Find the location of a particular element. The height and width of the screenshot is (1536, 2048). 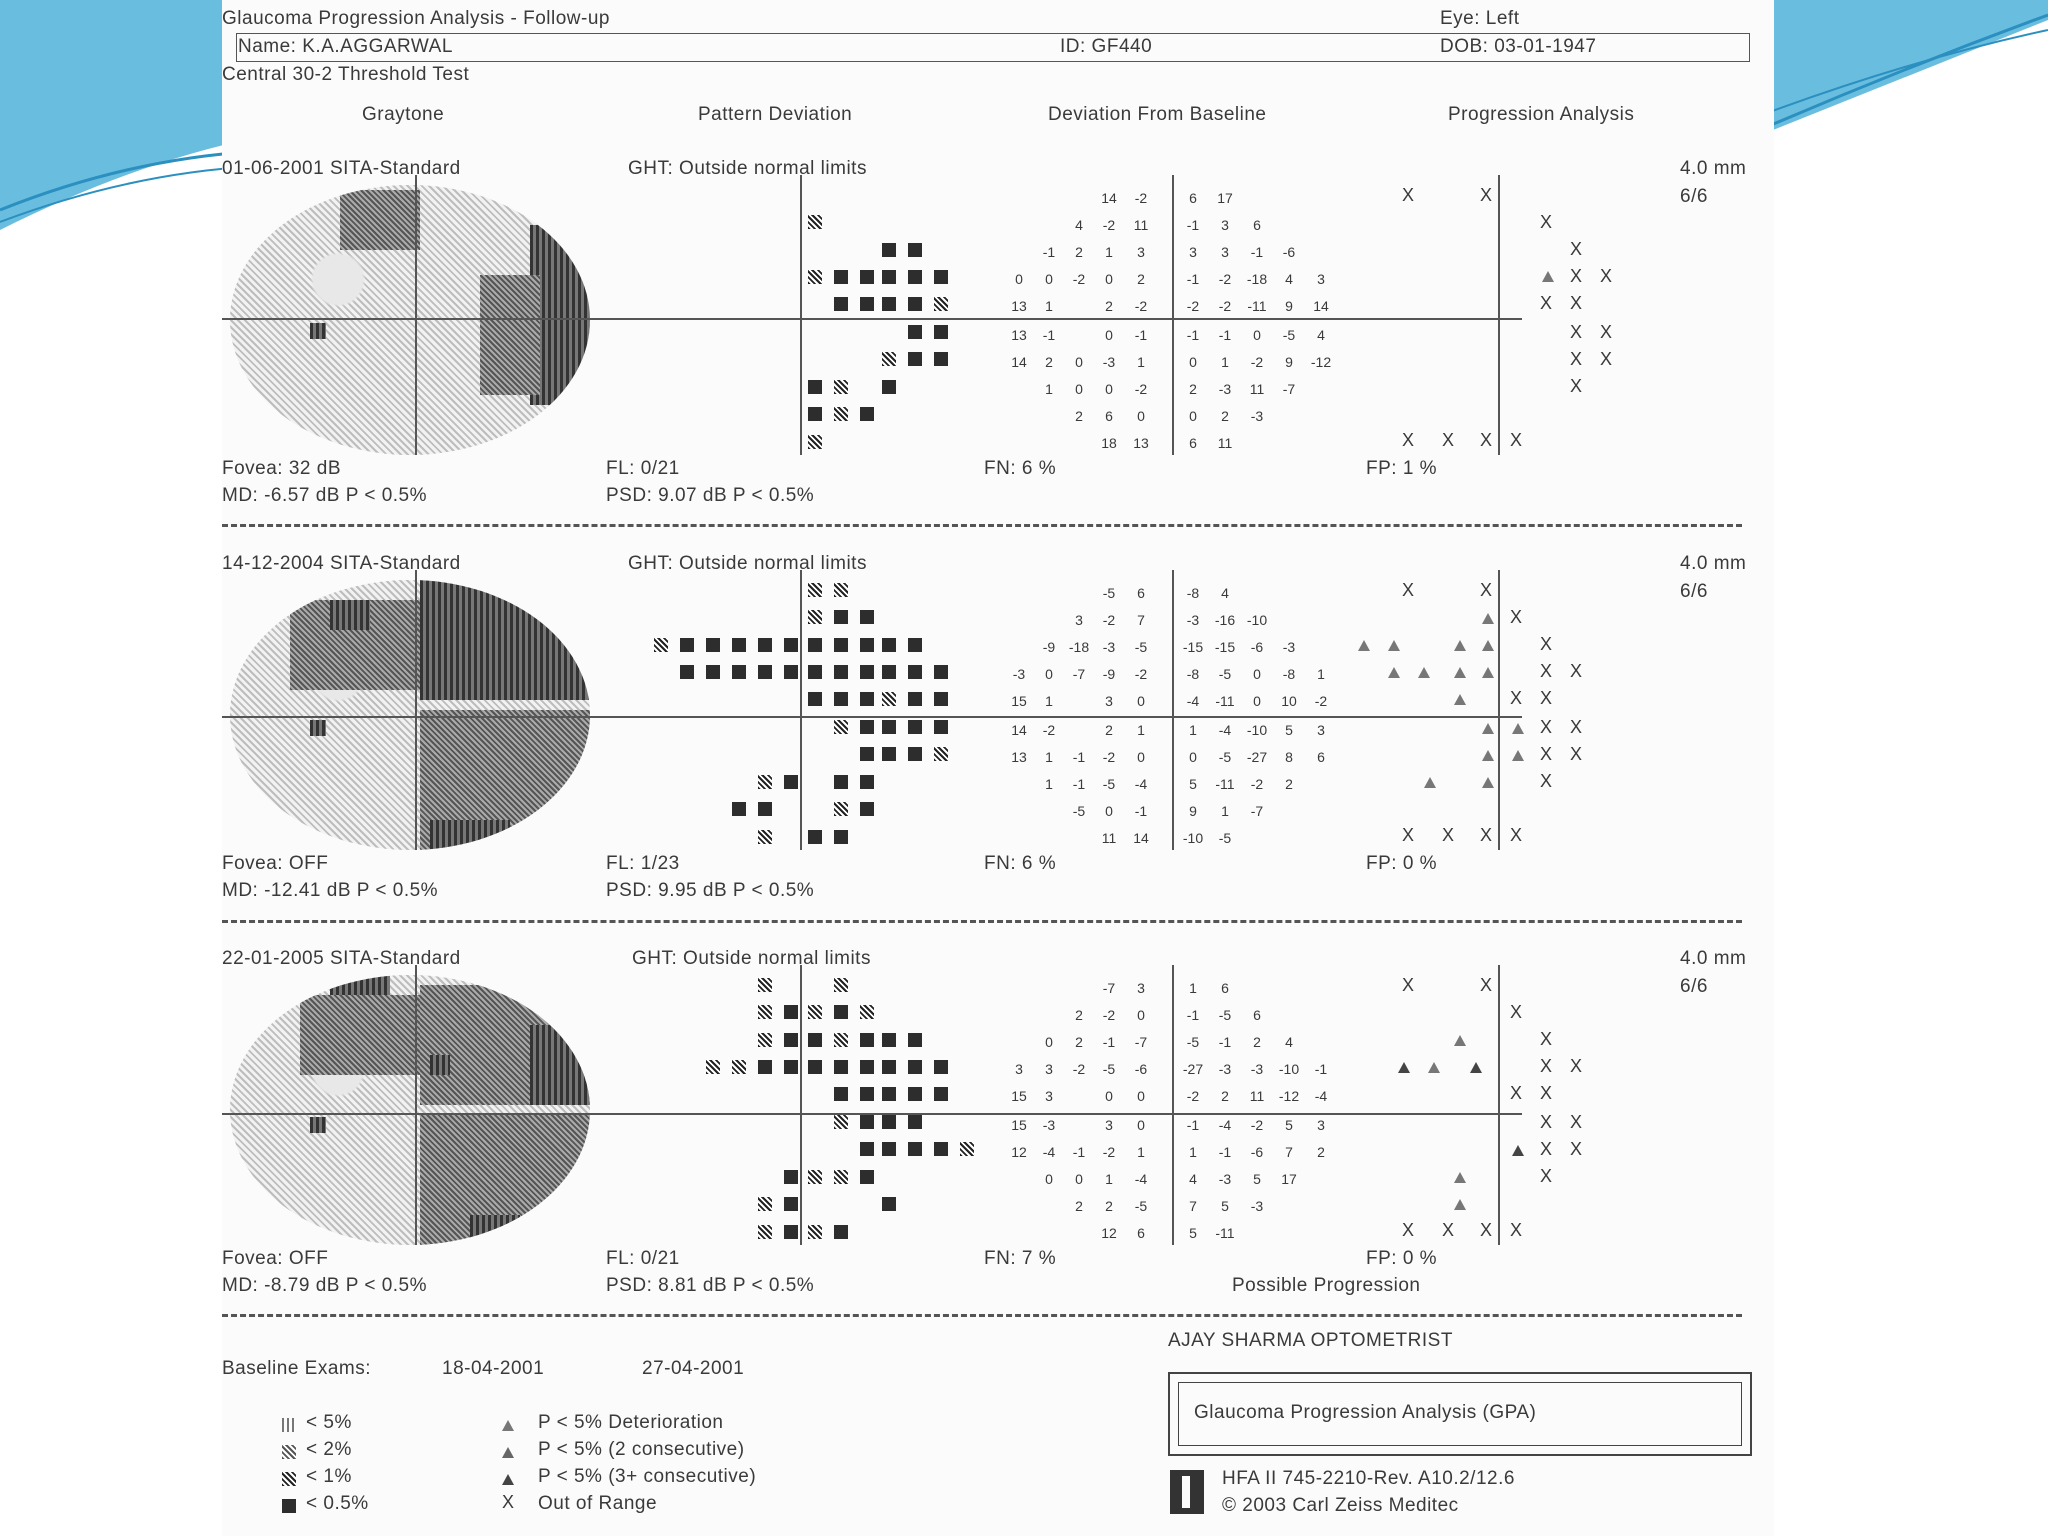

deviation-value: -8 is located at coordinates (1289, 674).